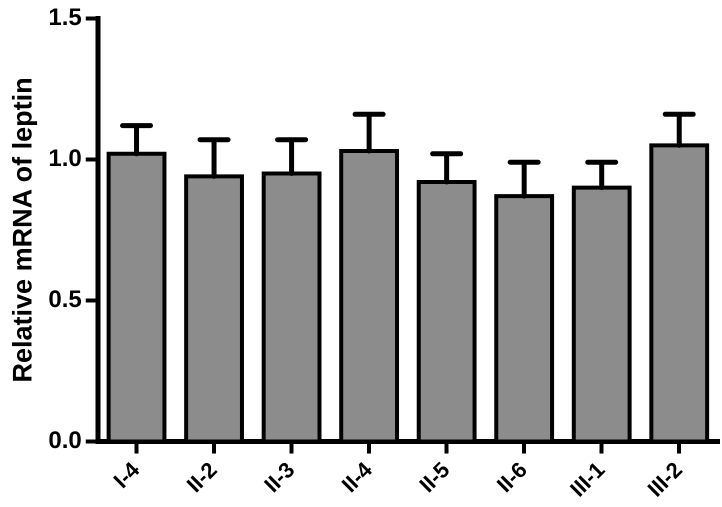 The height and width of the screenshot is (507, 722). What do you see at coordinates (279, 477) in the screenshot?
I see `x-tick-label: II-3` at bounding box center [279, 477].